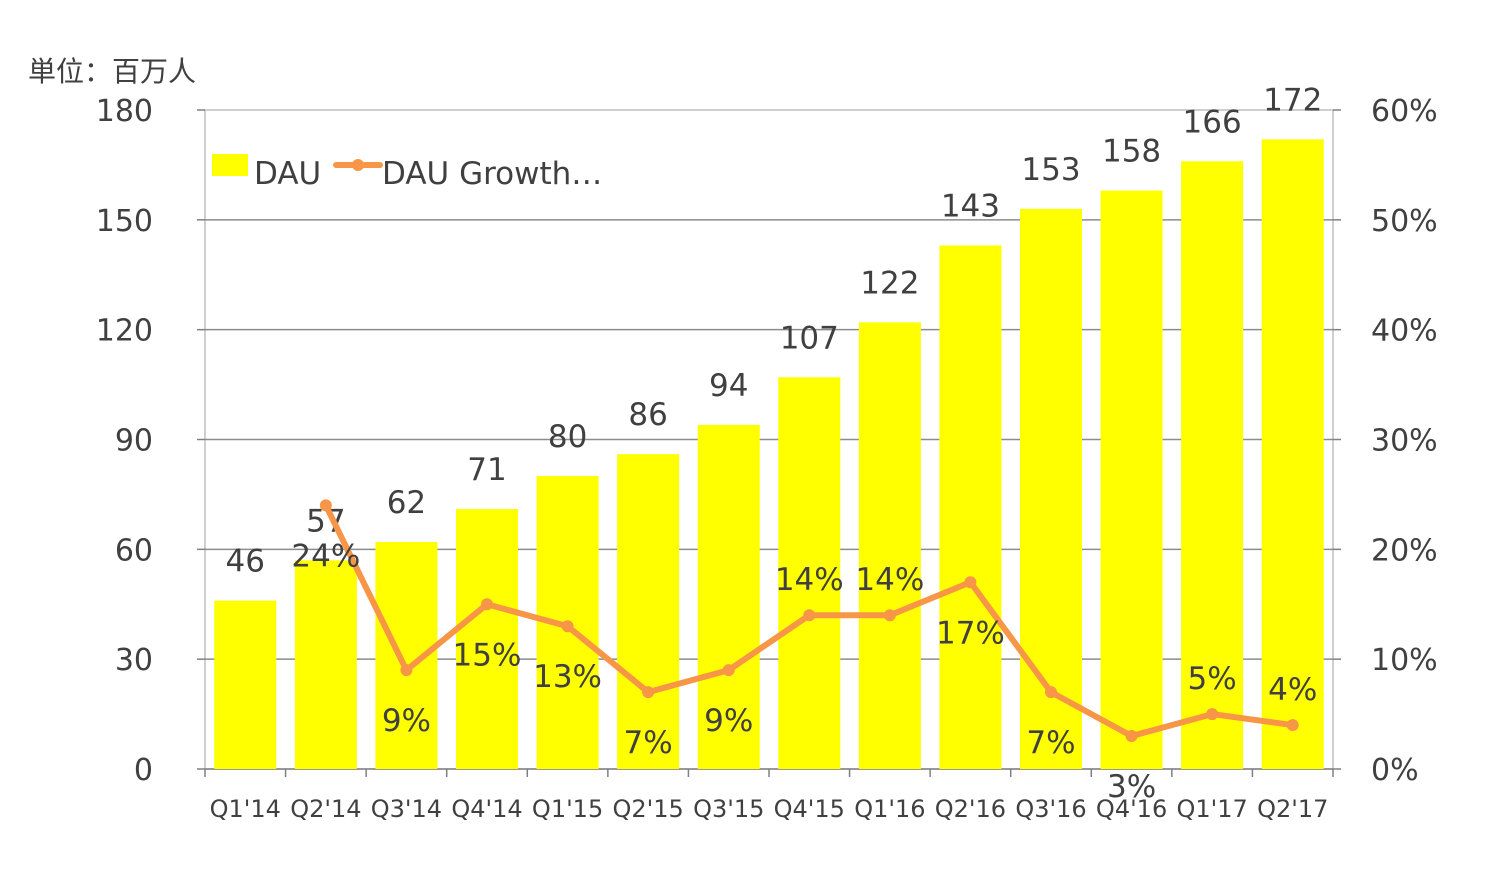 This screenshot has height=873, width=1498. Describe the element at coordinates (809, 809) in the screenshot. I see `x-category-label: Q4'15` at that location.